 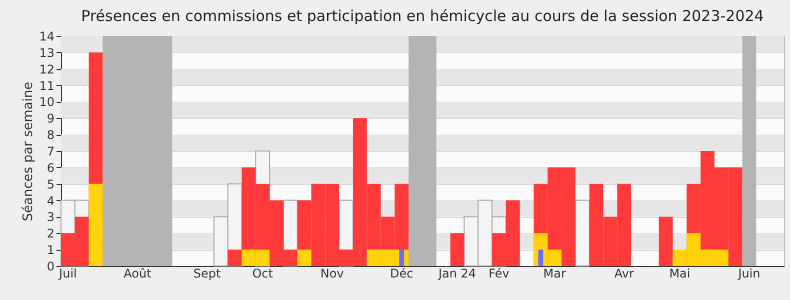 I want to click on x-tick-label: Avr, so click(x=624, y=273).